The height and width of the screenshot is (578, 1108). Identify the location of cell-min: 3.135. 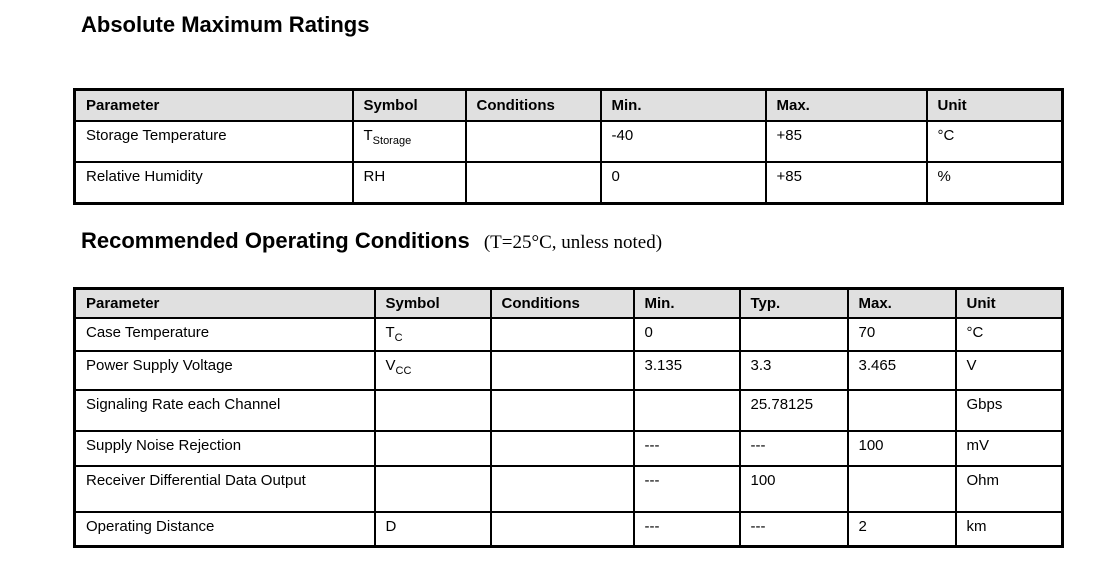
(686, 370).